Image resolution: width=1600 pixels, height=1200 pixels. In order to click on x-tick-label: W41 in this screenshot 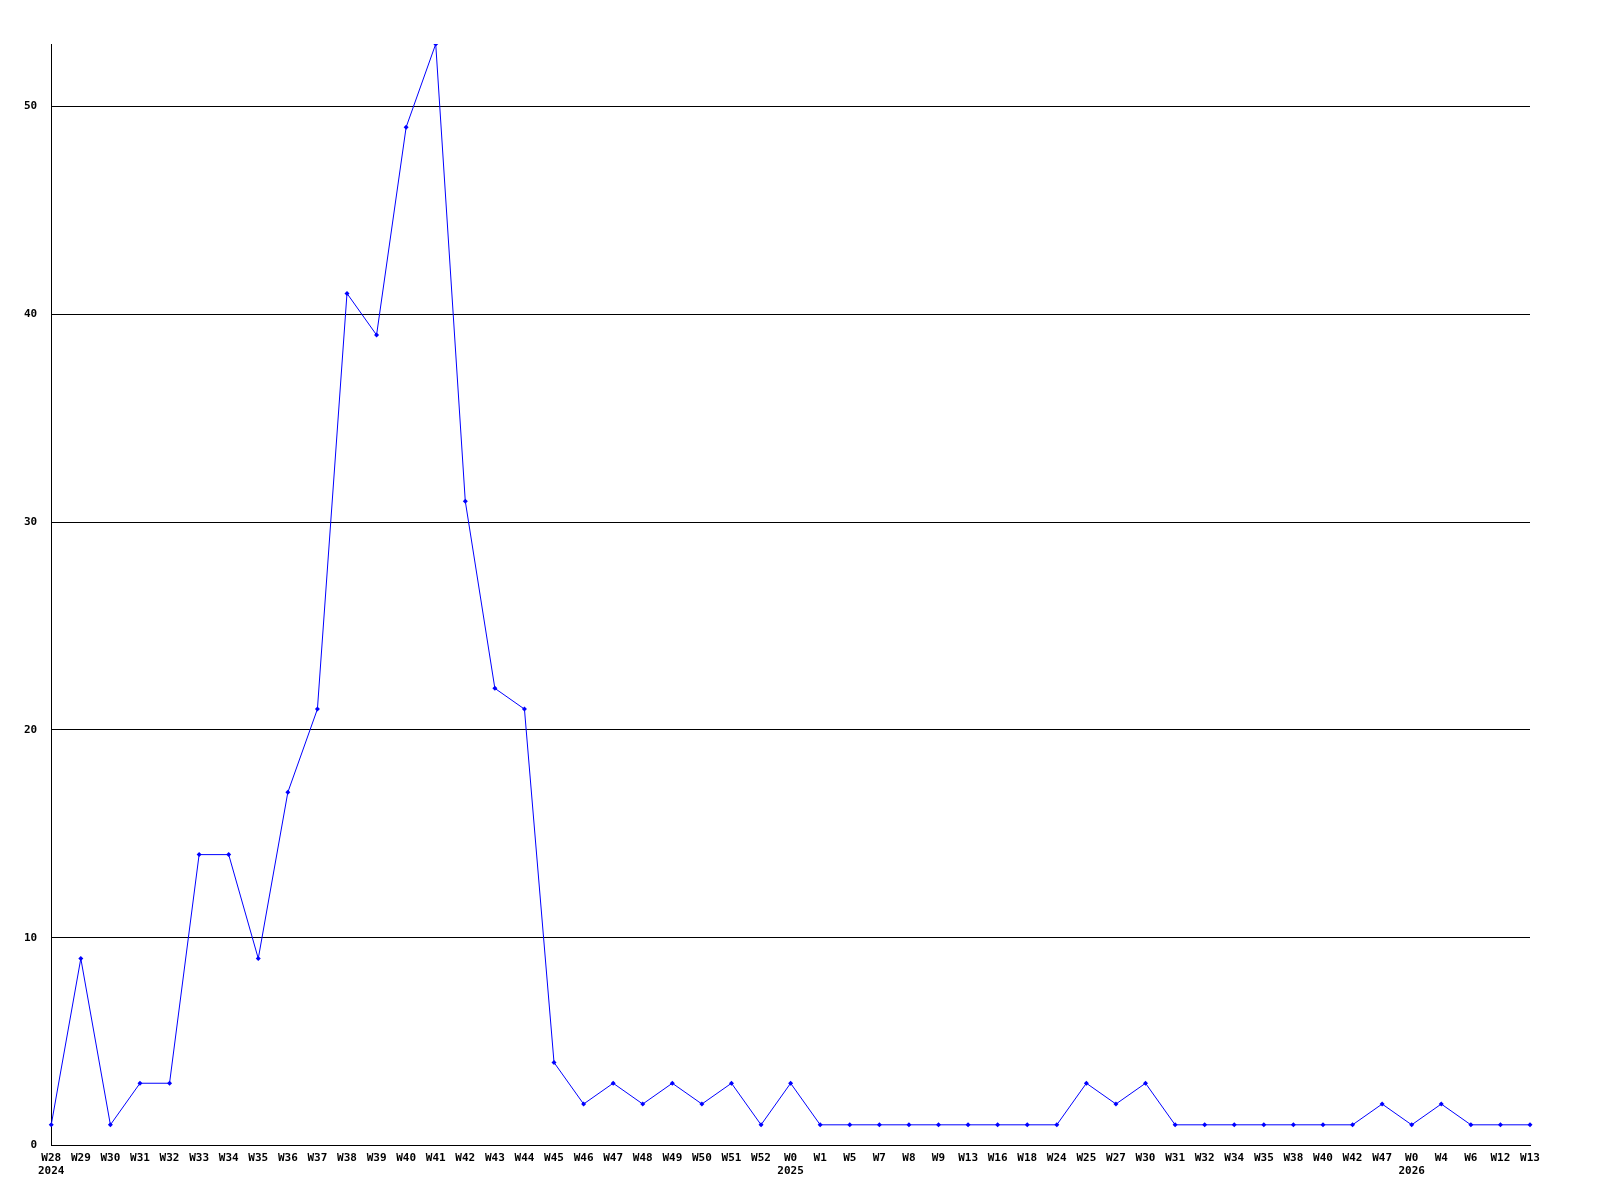, I will do `click(436, 1158)`.